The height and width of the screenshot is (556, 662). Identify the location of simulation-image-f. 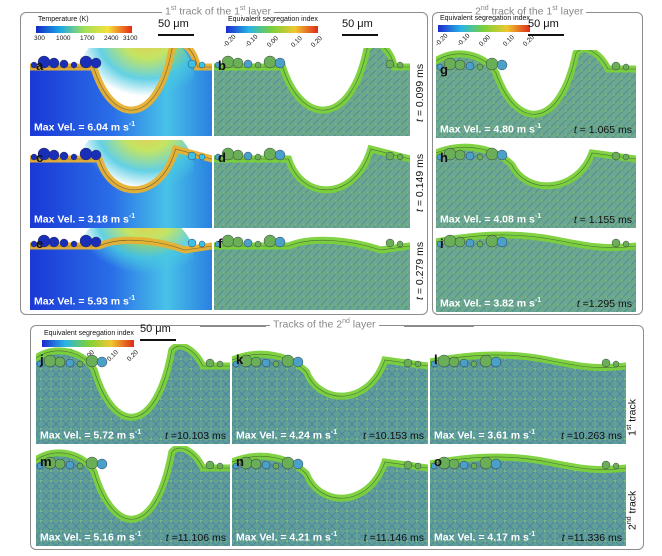
(312, 272).